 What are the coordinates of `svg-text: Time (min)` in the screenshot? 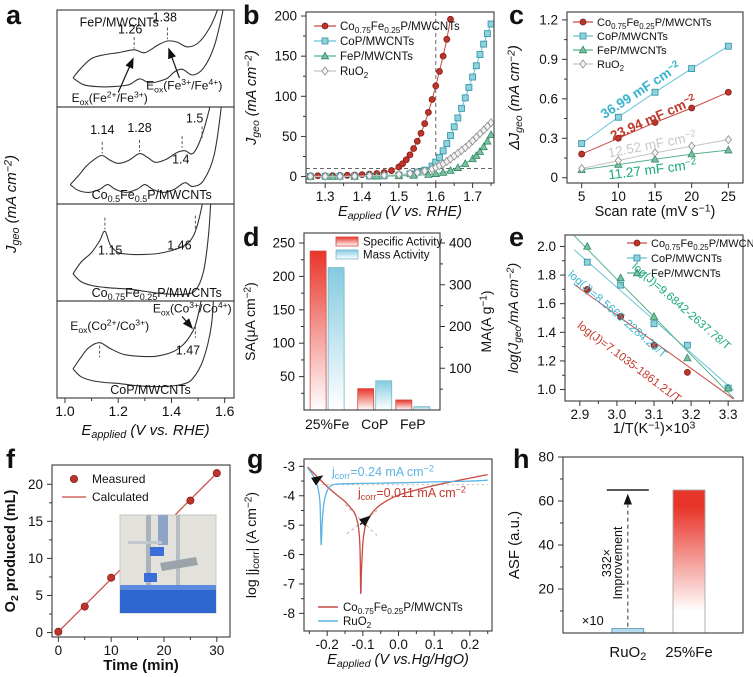 It's located at (141, 665).